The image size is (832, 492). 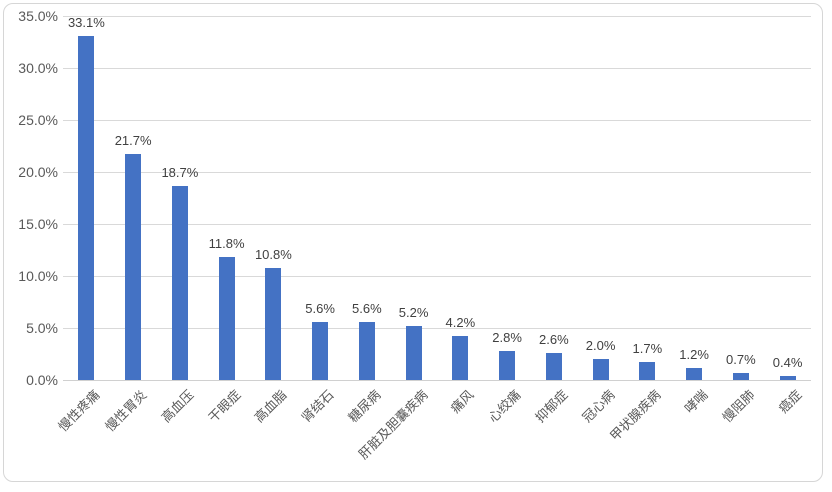 I want to click on bar-value-label: 4.2%, so click(x=460, y=323).